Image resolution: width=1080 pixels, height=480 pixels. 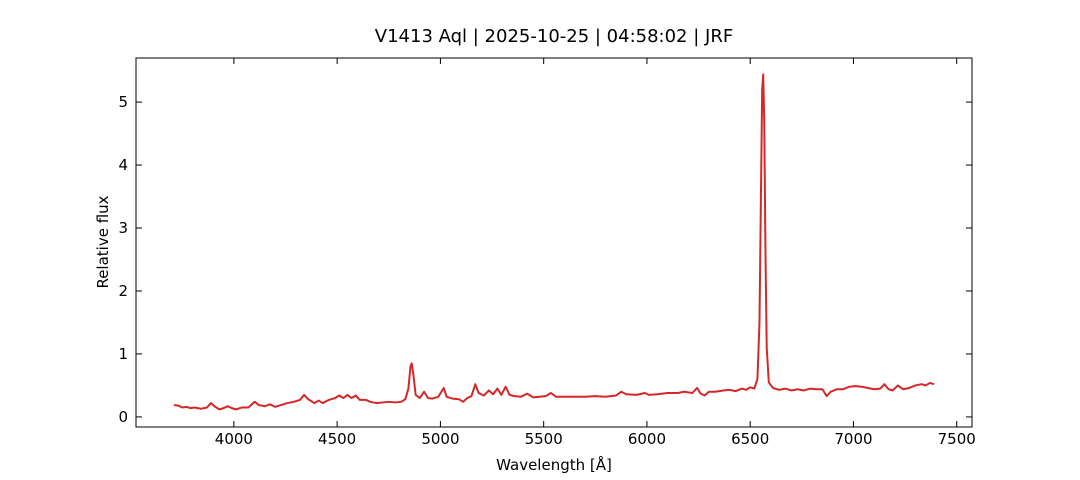 I want to click on x-tick-label: 7000, so click(x=853, y=439).